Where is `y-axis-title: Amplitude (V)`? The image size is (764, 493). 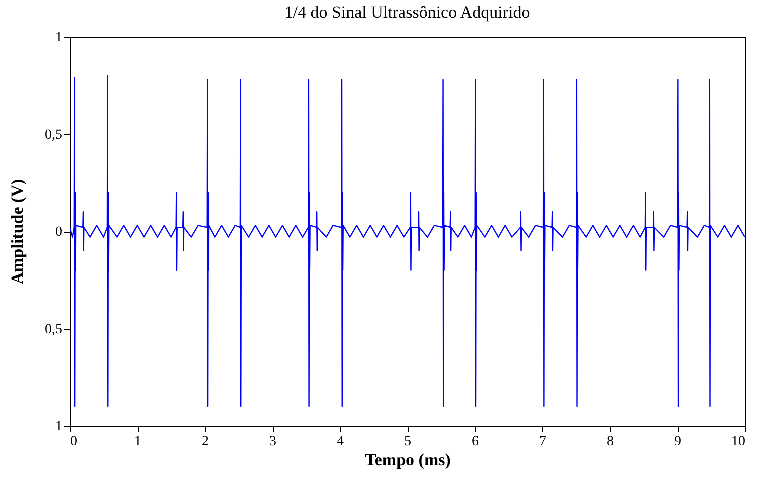 y-axis-title: Amplitude (V) is located at coordinates (17, 232).